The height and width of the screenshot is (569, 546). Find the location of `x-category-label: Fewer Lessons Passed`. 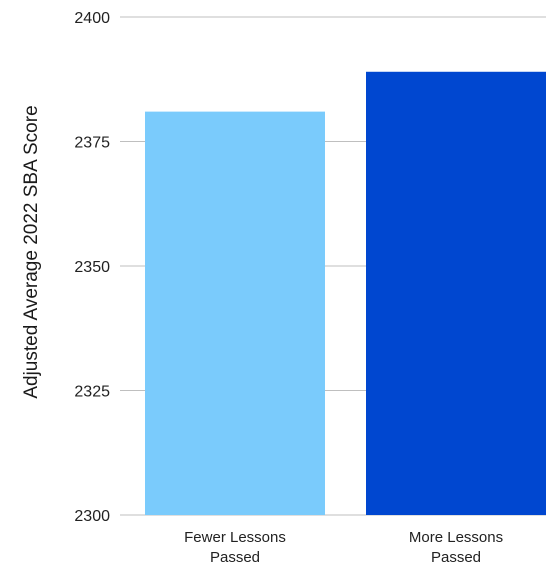

x-category-label: Fewer Lessons Passed is located at coordinates (235, 547).